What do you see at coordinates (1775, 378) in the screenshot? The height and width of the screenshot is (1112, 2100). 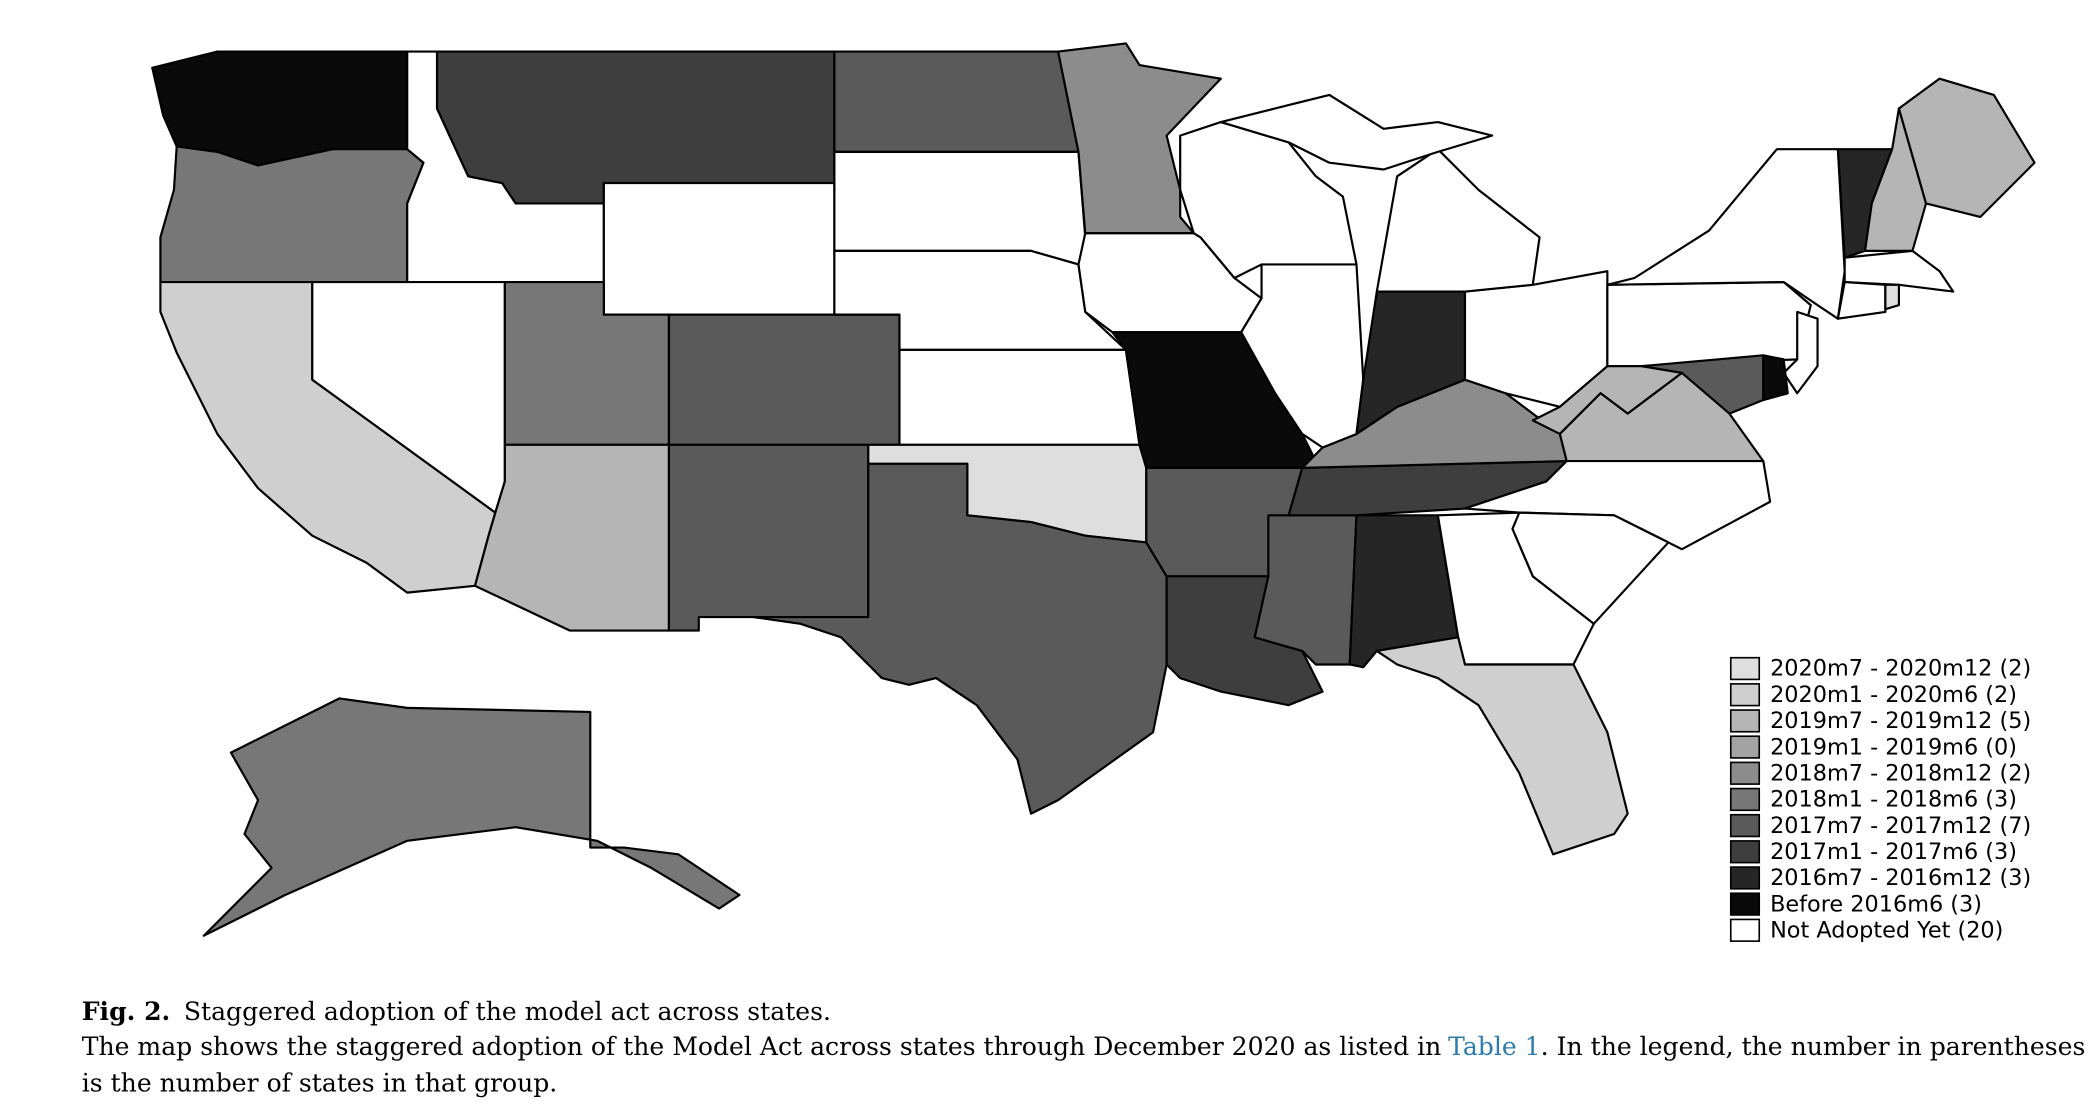 I see `state-de` at bounding box center [1775, 378].